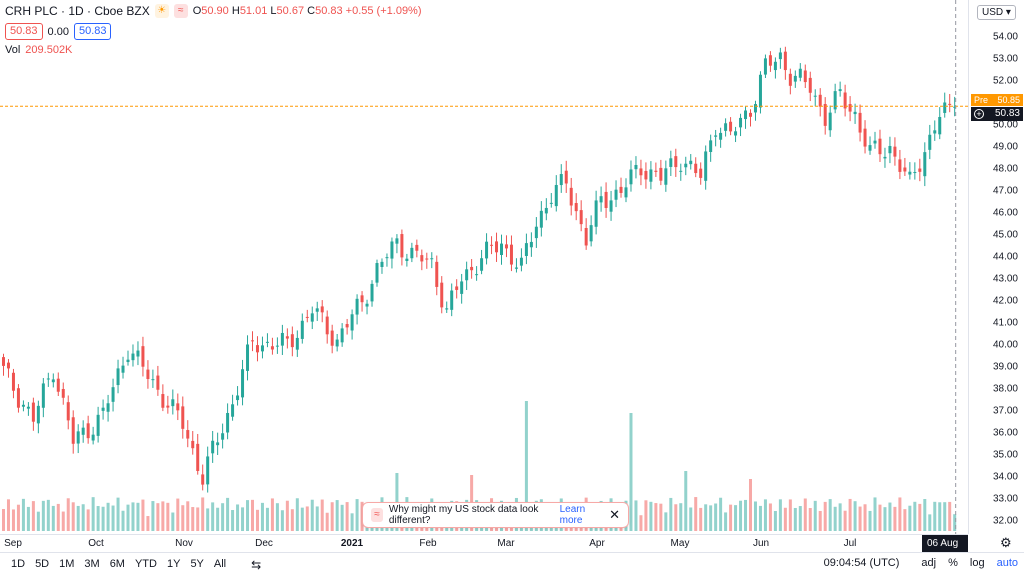 The width and height of the screenshot is (1024, 576). What do you see at coordinates (929, 563) in the screenshot?
I see `adjust-toggle: adj` at bounding box center [929, 563].